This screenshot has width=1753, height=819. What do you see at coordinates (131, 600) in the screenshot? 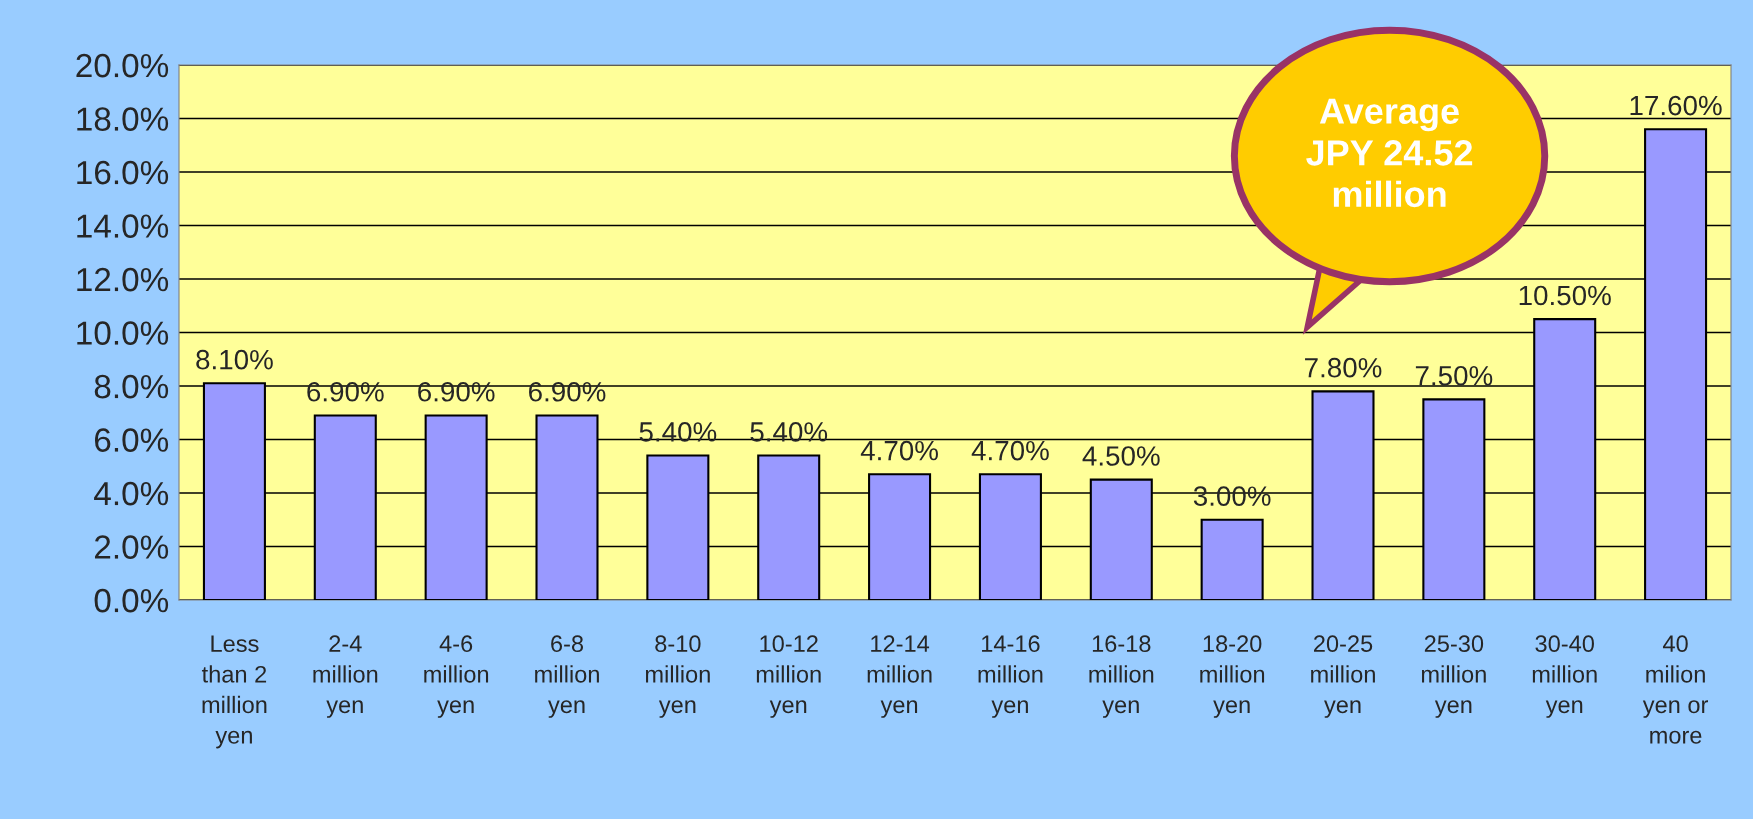
I see `y-tick-label: 0.0%` at bounding box center [131, 600].